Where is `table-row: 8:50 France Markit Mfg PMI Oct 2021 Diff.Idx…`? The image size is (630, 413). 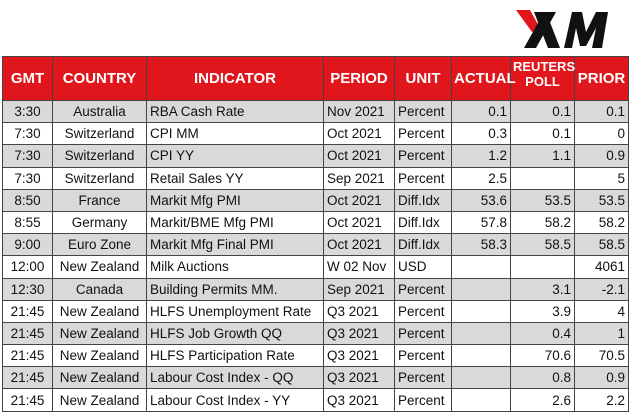
table-row: 8:50 France Markit Mfg PMI Oct 2021 Diff.Idx… is located at coordinates (315, 200).